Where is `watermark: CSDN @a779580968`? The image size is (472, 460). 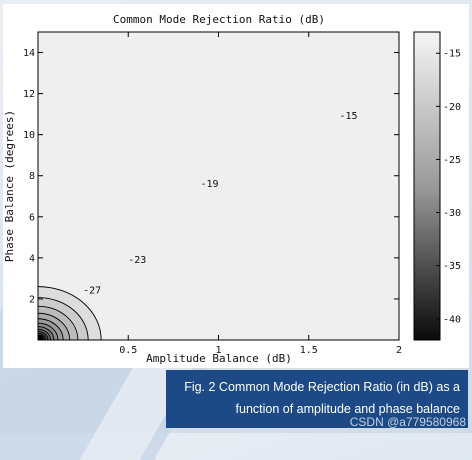 watermark: CSDN @a779580968 is located at coordinates (407, 422).